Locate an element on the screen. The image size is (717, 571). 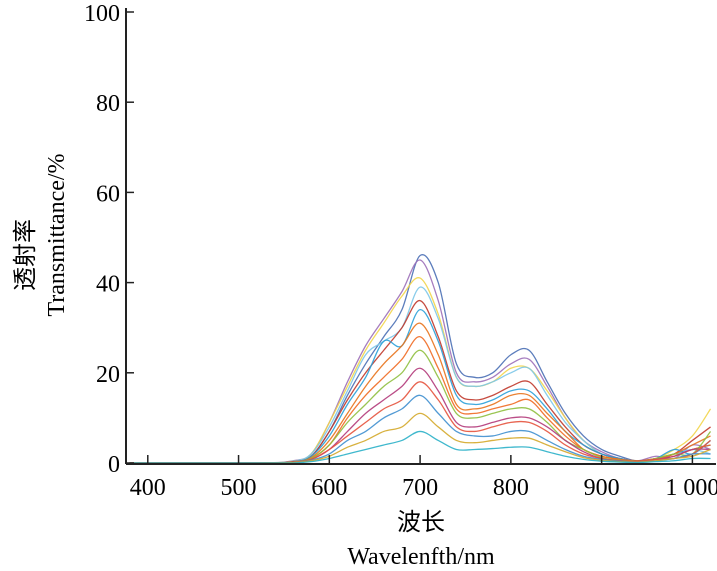
x-axis-label: Wavelenfth/nm is located at coordinates (421, 557).